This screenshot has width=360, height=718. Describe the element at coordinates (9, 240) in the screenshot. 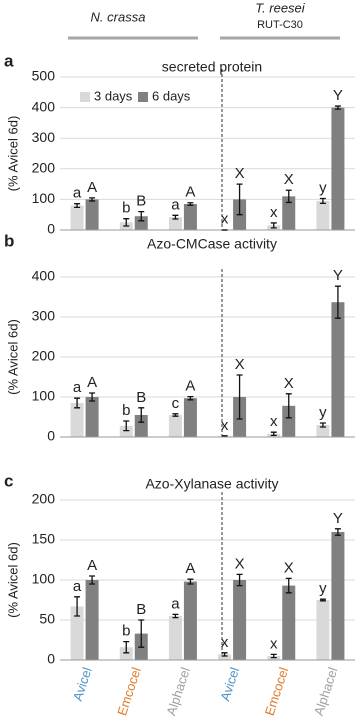

I see `panel-letter: b` at that location.